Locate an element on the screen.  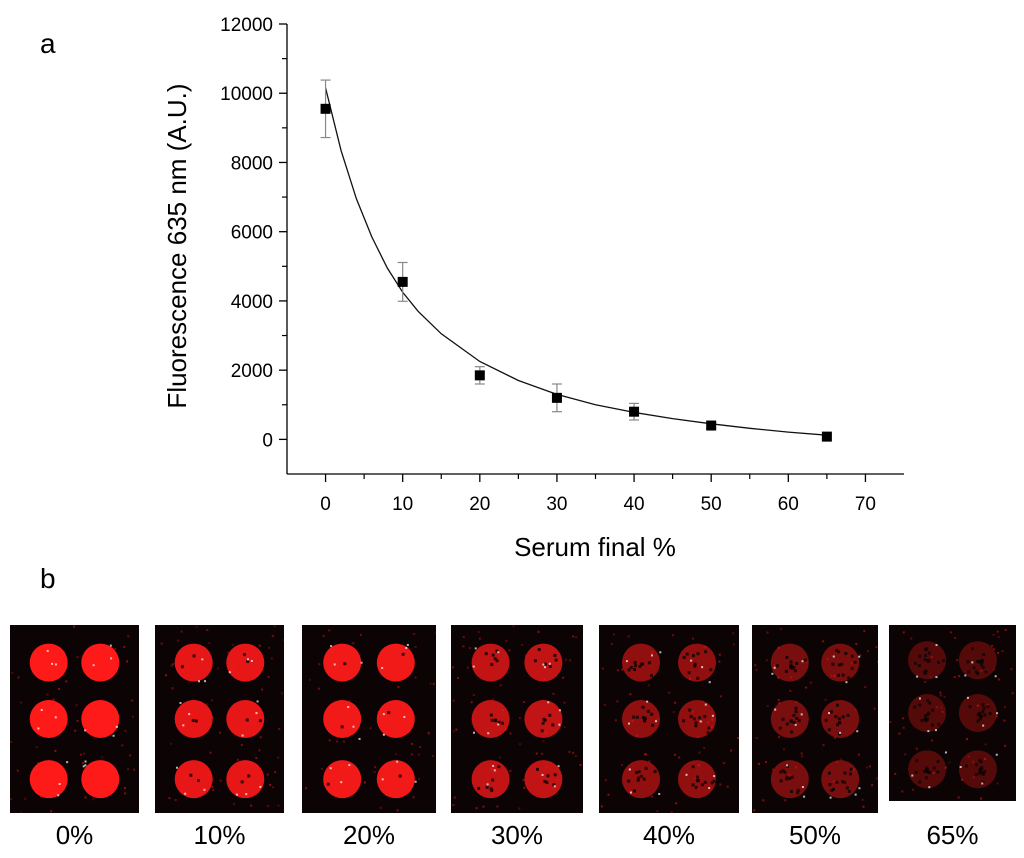
y-axis-label: Fluorescence 635 nm (A.U.) is located at coordinates (177, 245).